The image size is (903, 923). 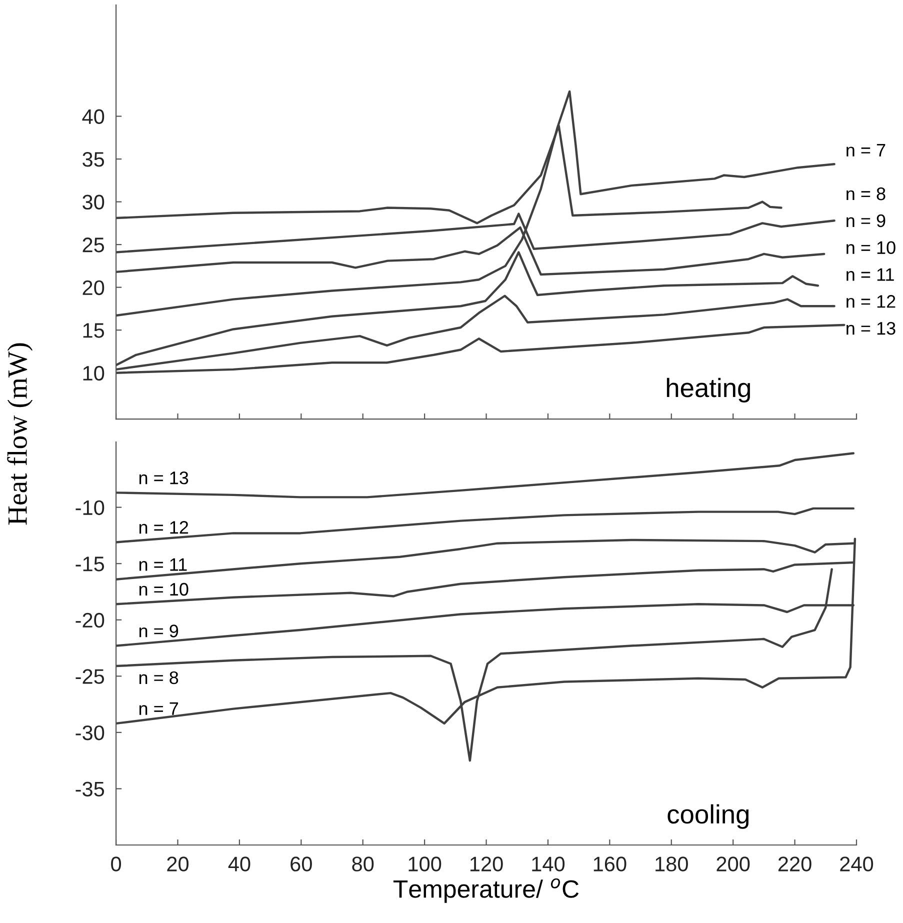 What do you see at coordinates (93, 159) in the screenshot?
I see `y-tick-label: 35` at bounding box center [93, 159].